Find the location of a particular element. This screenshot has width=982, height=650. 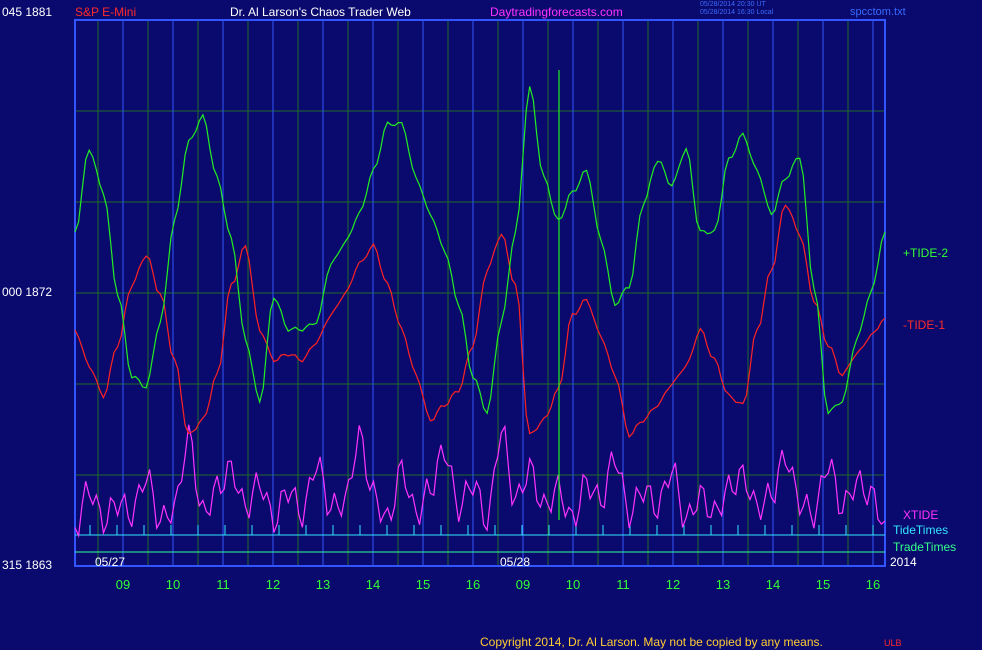

y-bottom-label: 315 1863 is located at coordinates (27, 565).